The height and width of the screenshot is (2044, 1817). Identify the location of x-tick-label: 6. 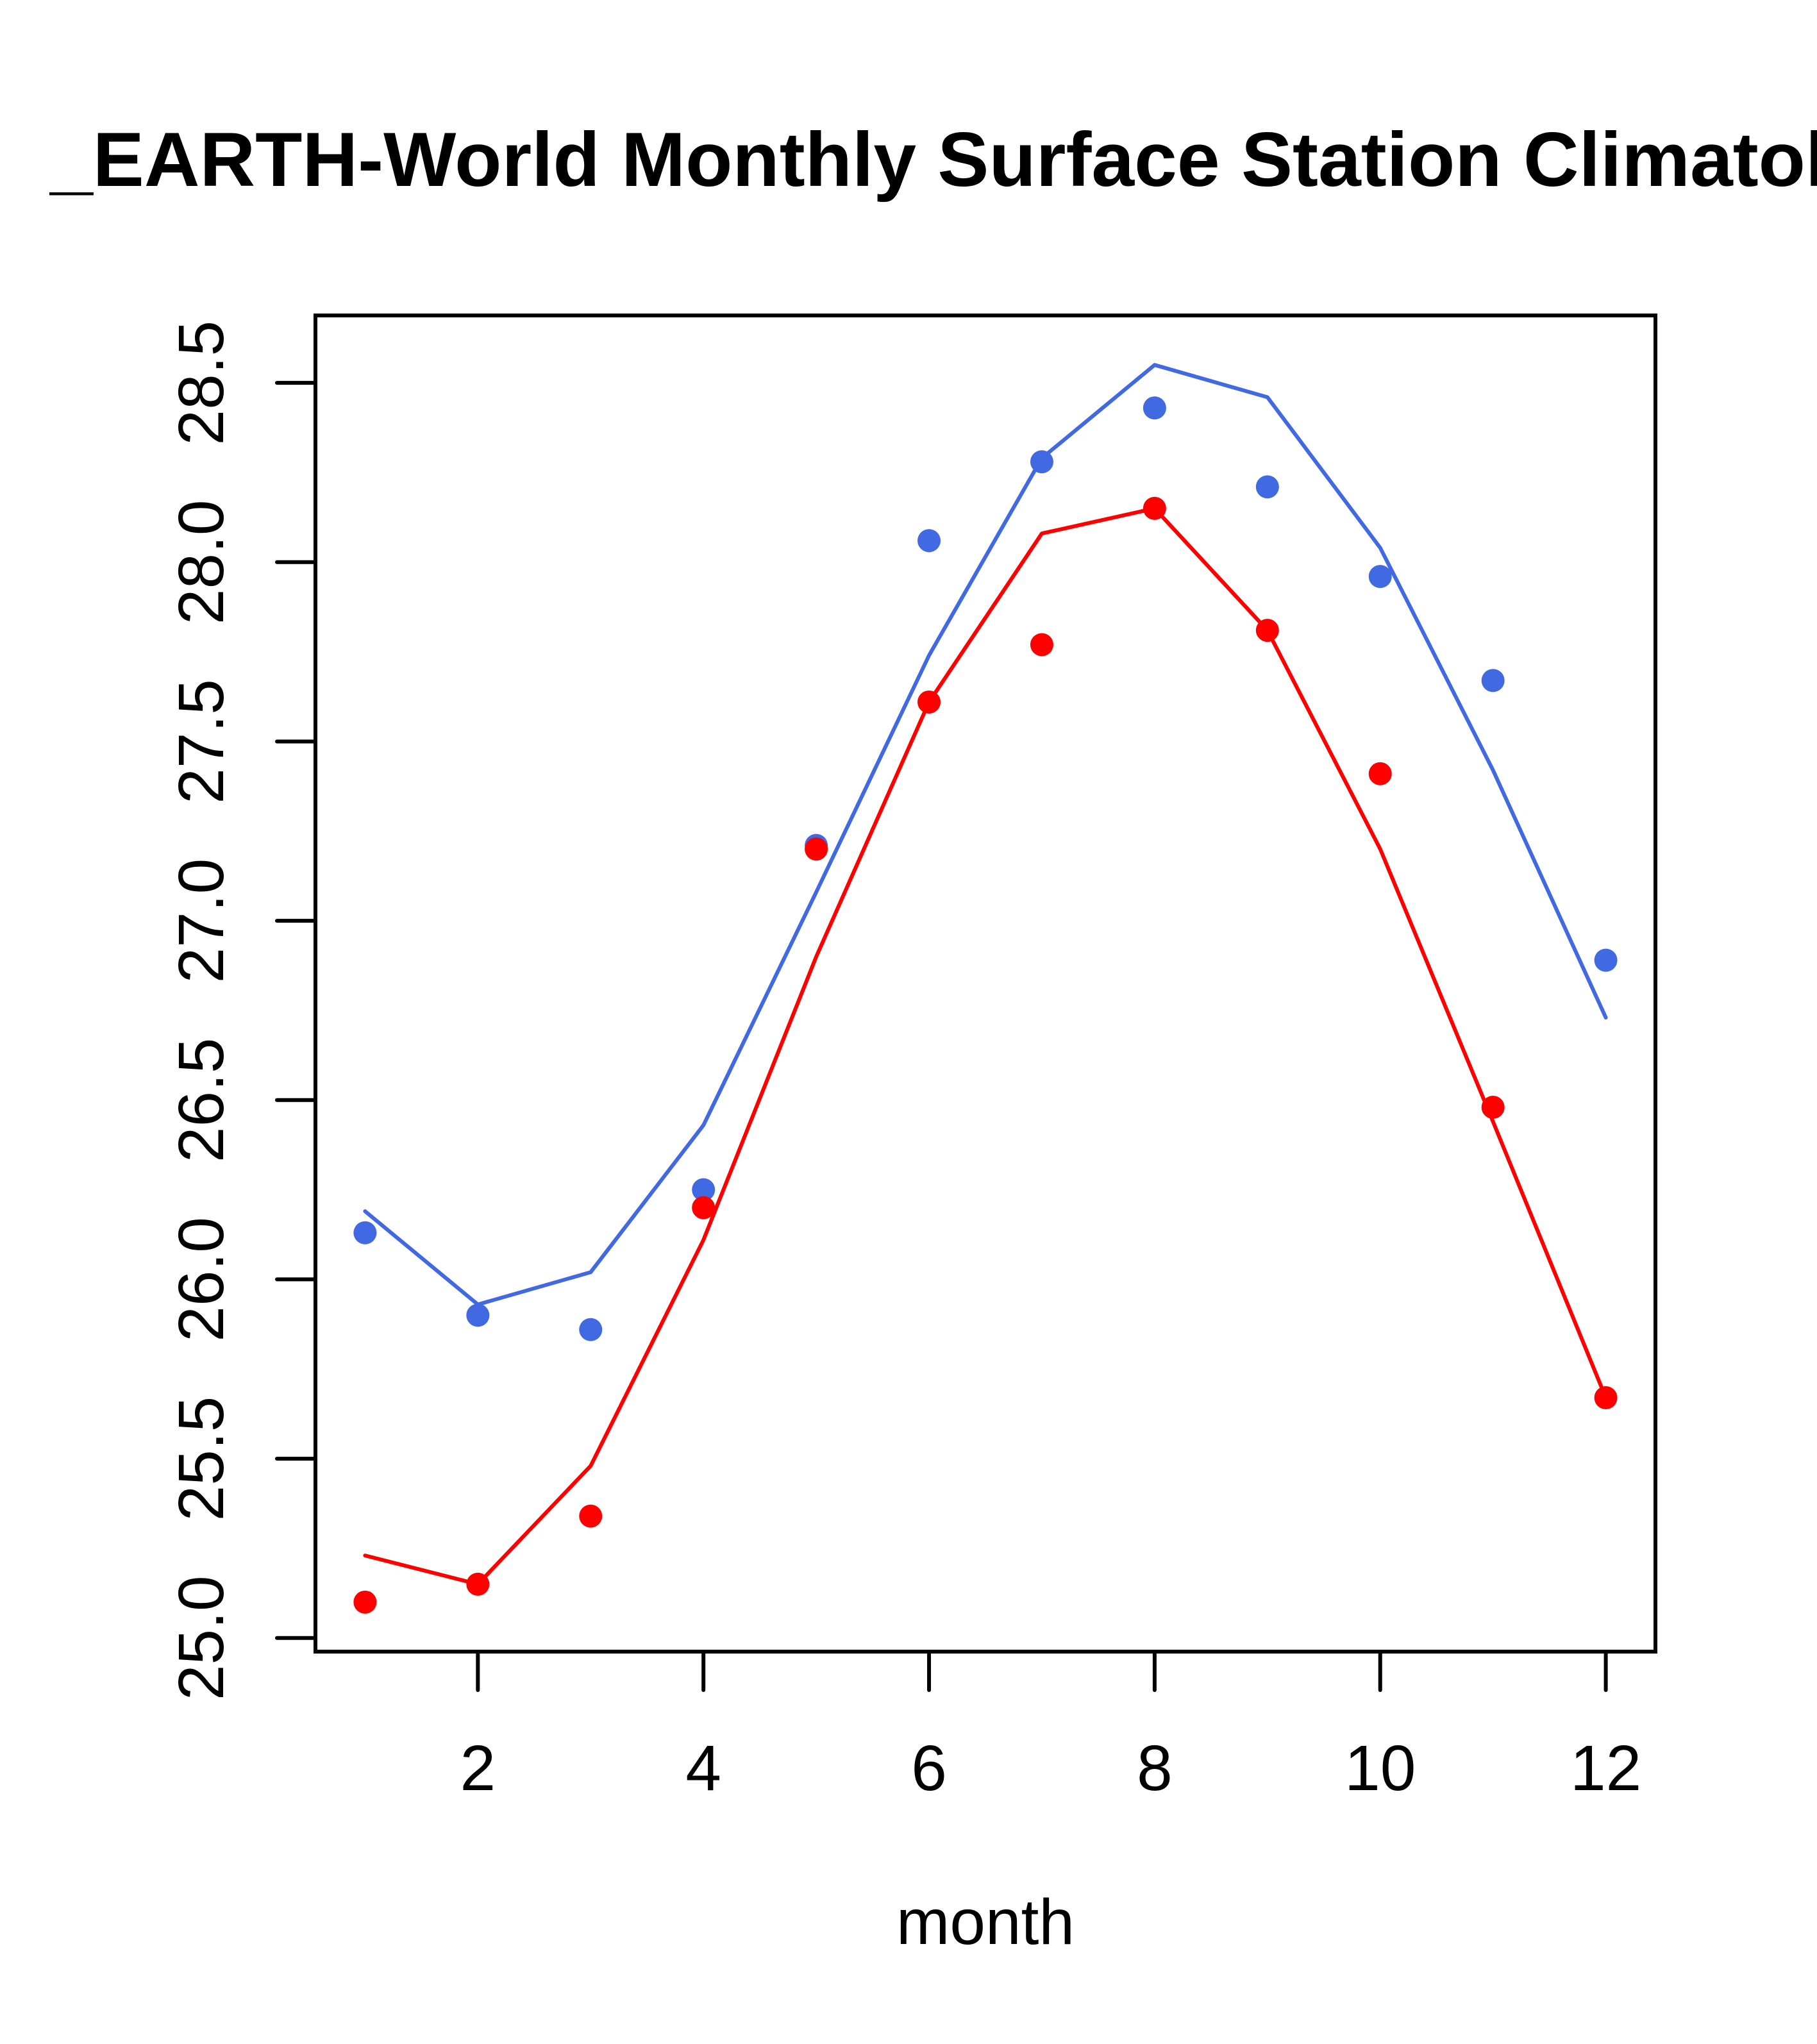
(929, 1768).